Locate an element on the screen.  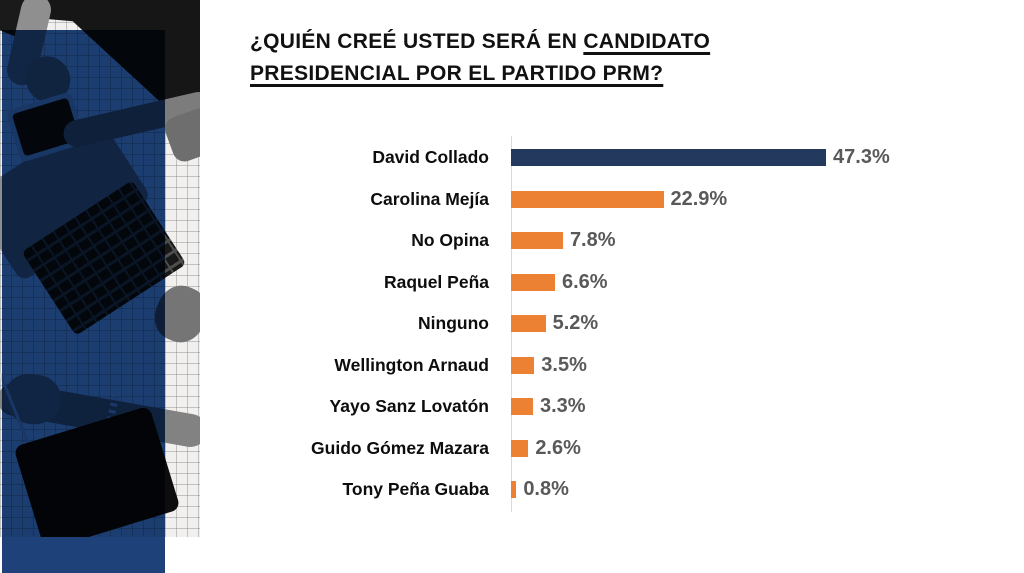
bar-area: 6.6% is located at coordinates (677, 282).